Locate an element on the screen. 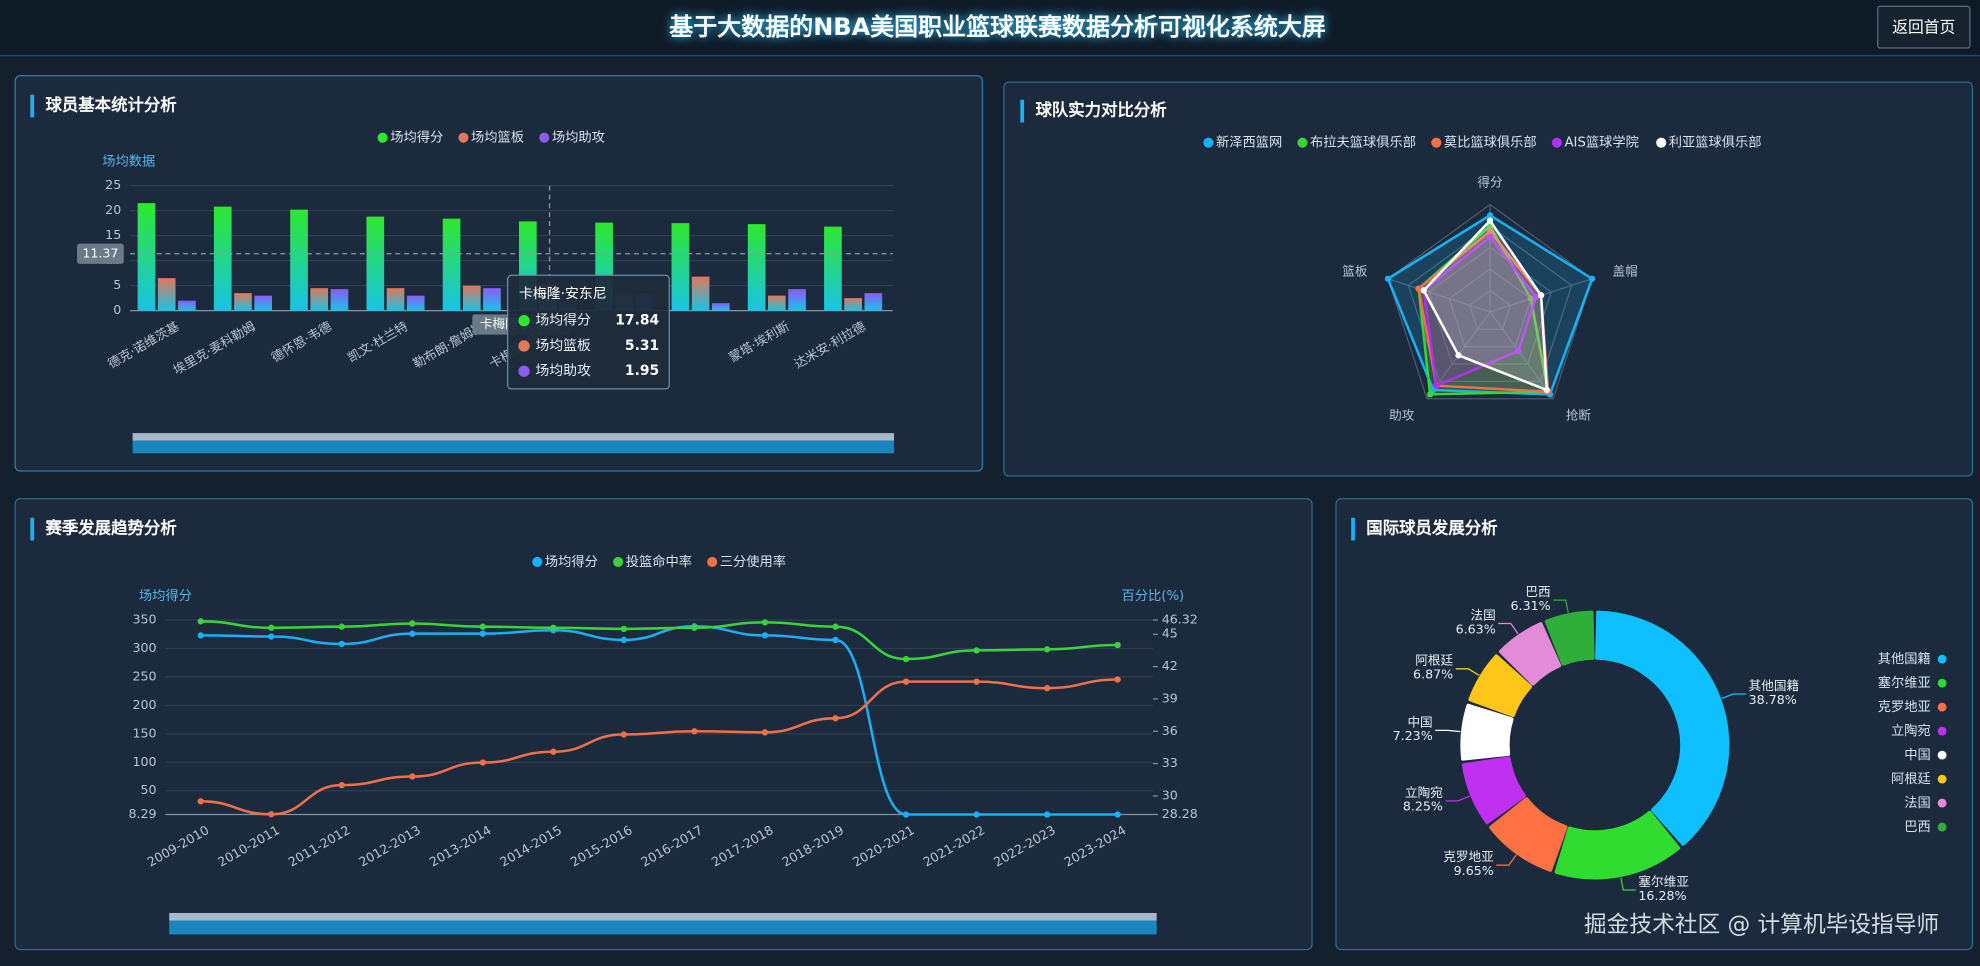 This screenshot has width=1980, height=966. y-tick-label: 0 is located at coordinates (117, 309).